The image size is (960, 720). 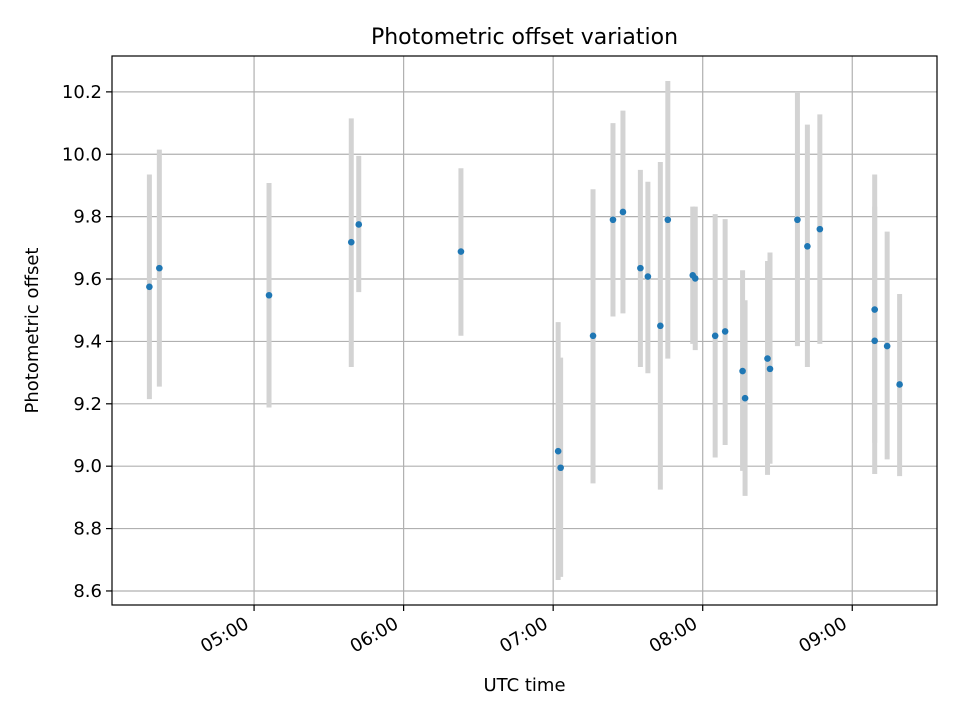 I want to click on y-tick-label: 10.0, so click(x=82, y=154).